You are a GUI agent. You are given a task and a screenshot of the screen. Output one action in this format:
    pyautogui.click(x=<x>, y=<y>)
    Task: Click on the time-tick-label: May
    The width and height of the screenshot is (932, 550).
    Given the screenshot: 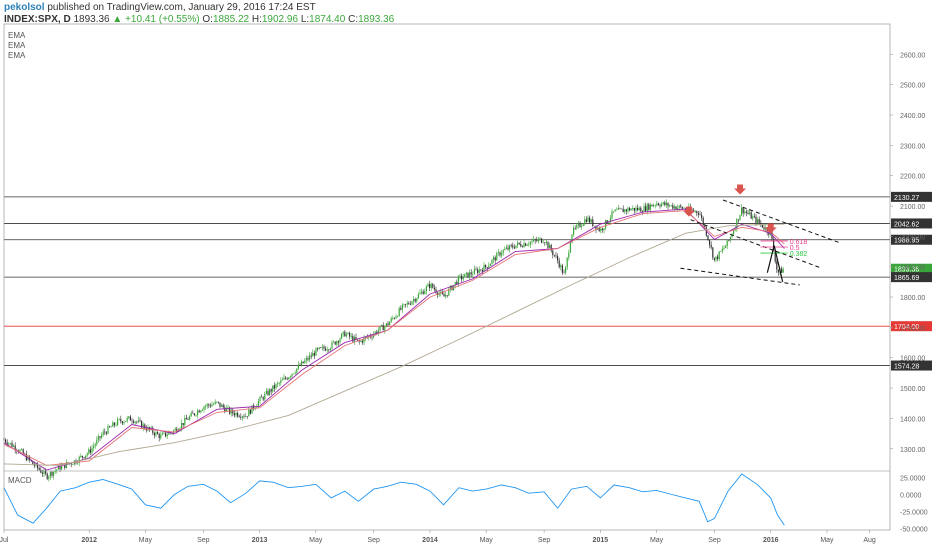 What is the action you would take?
    pyautogui.click(x=146, y=540)
    